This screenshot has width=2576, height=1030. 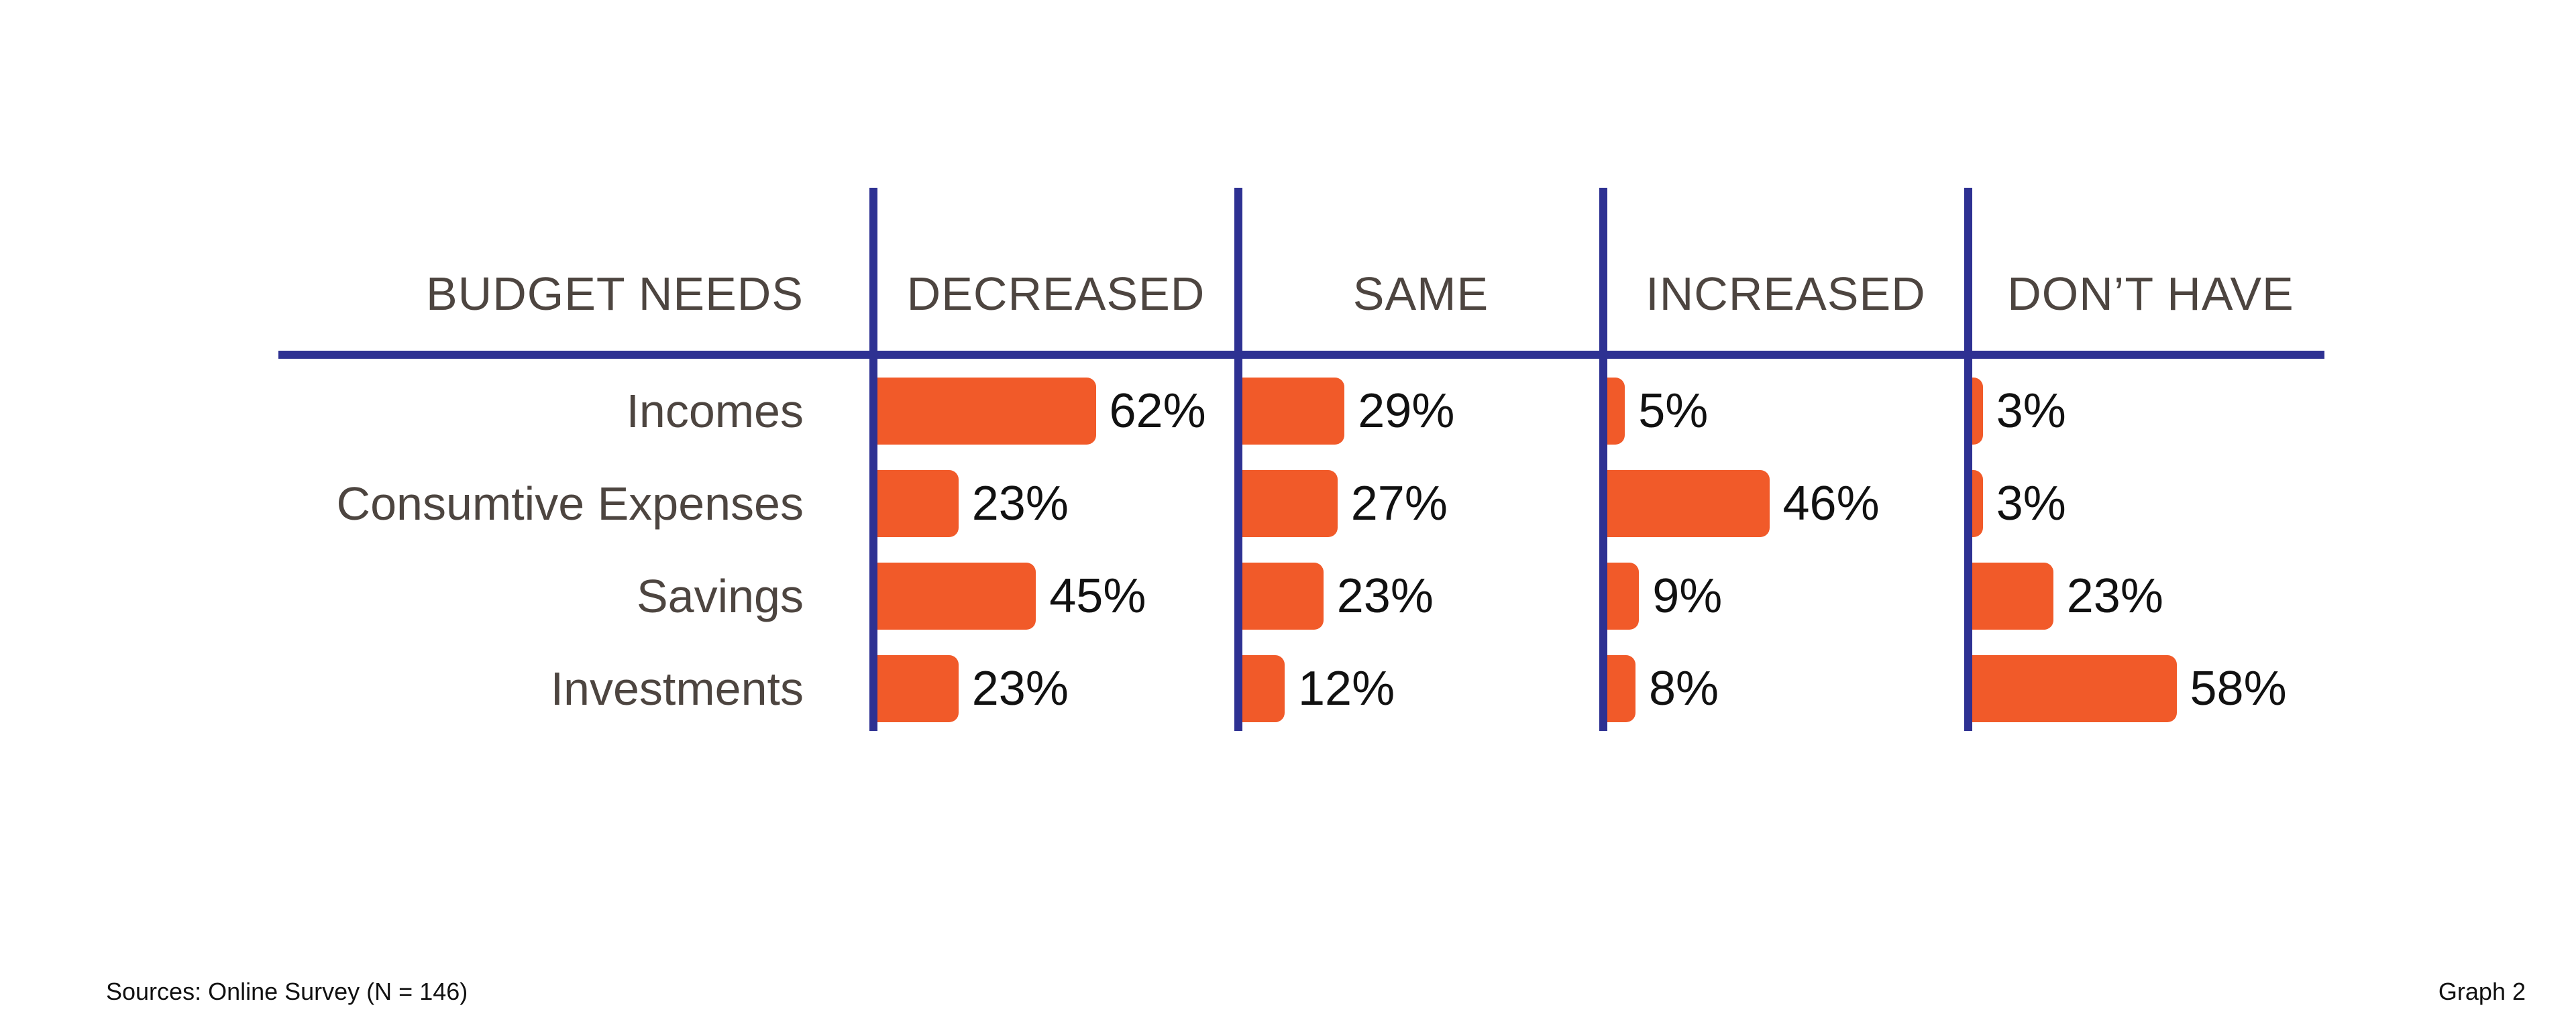 What do you see at coordinates (1097, 596) in the screenshot?
I see `value-label: 45%` at bounding box center [1097, 596].